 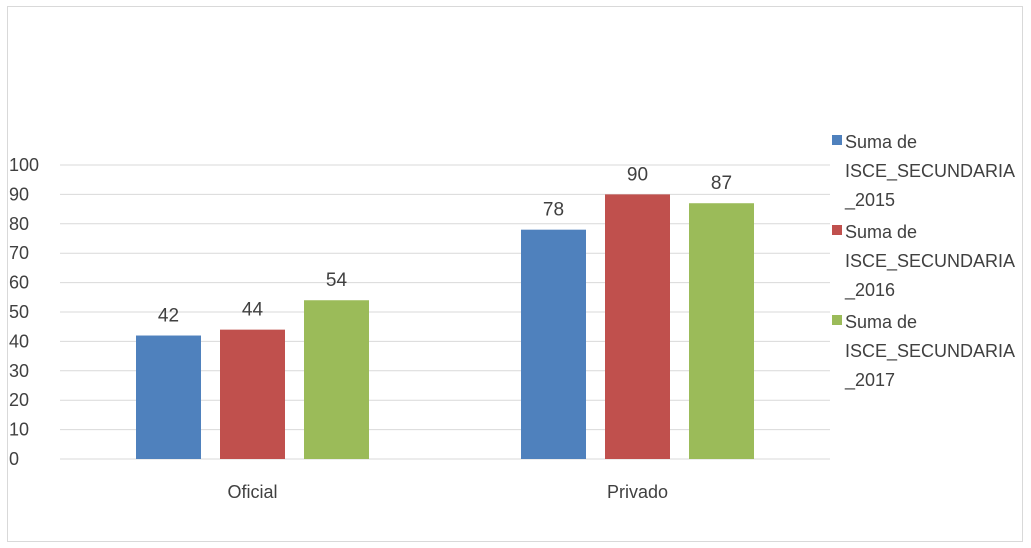 I want to click on legend-item-2017: Suma de ISCE_SECUNDARIA _2017, so click(x=928, y=353).